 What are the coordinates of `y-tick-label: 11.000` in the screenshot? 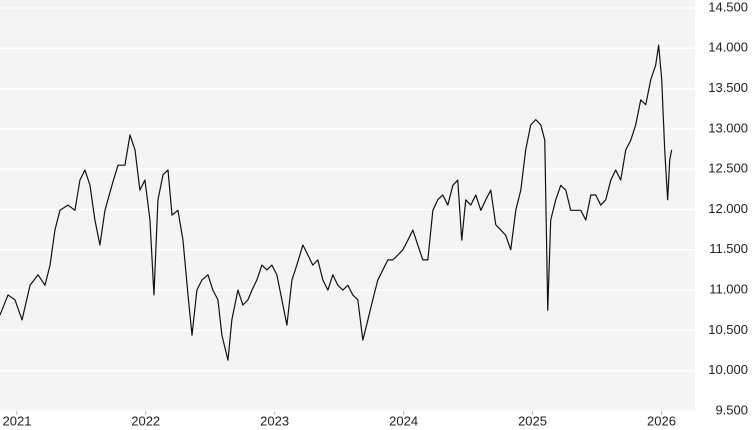 It's located at (728, 289).